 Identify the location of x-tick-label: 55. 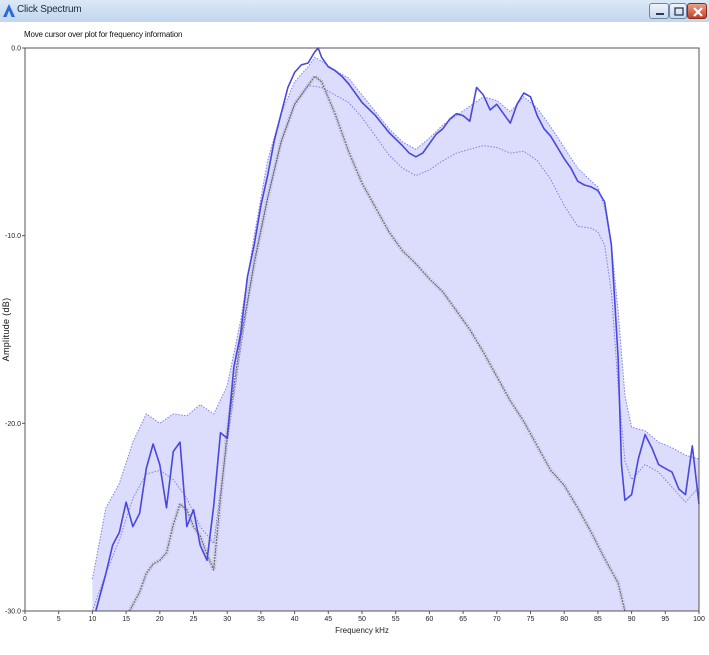
(396, 619).